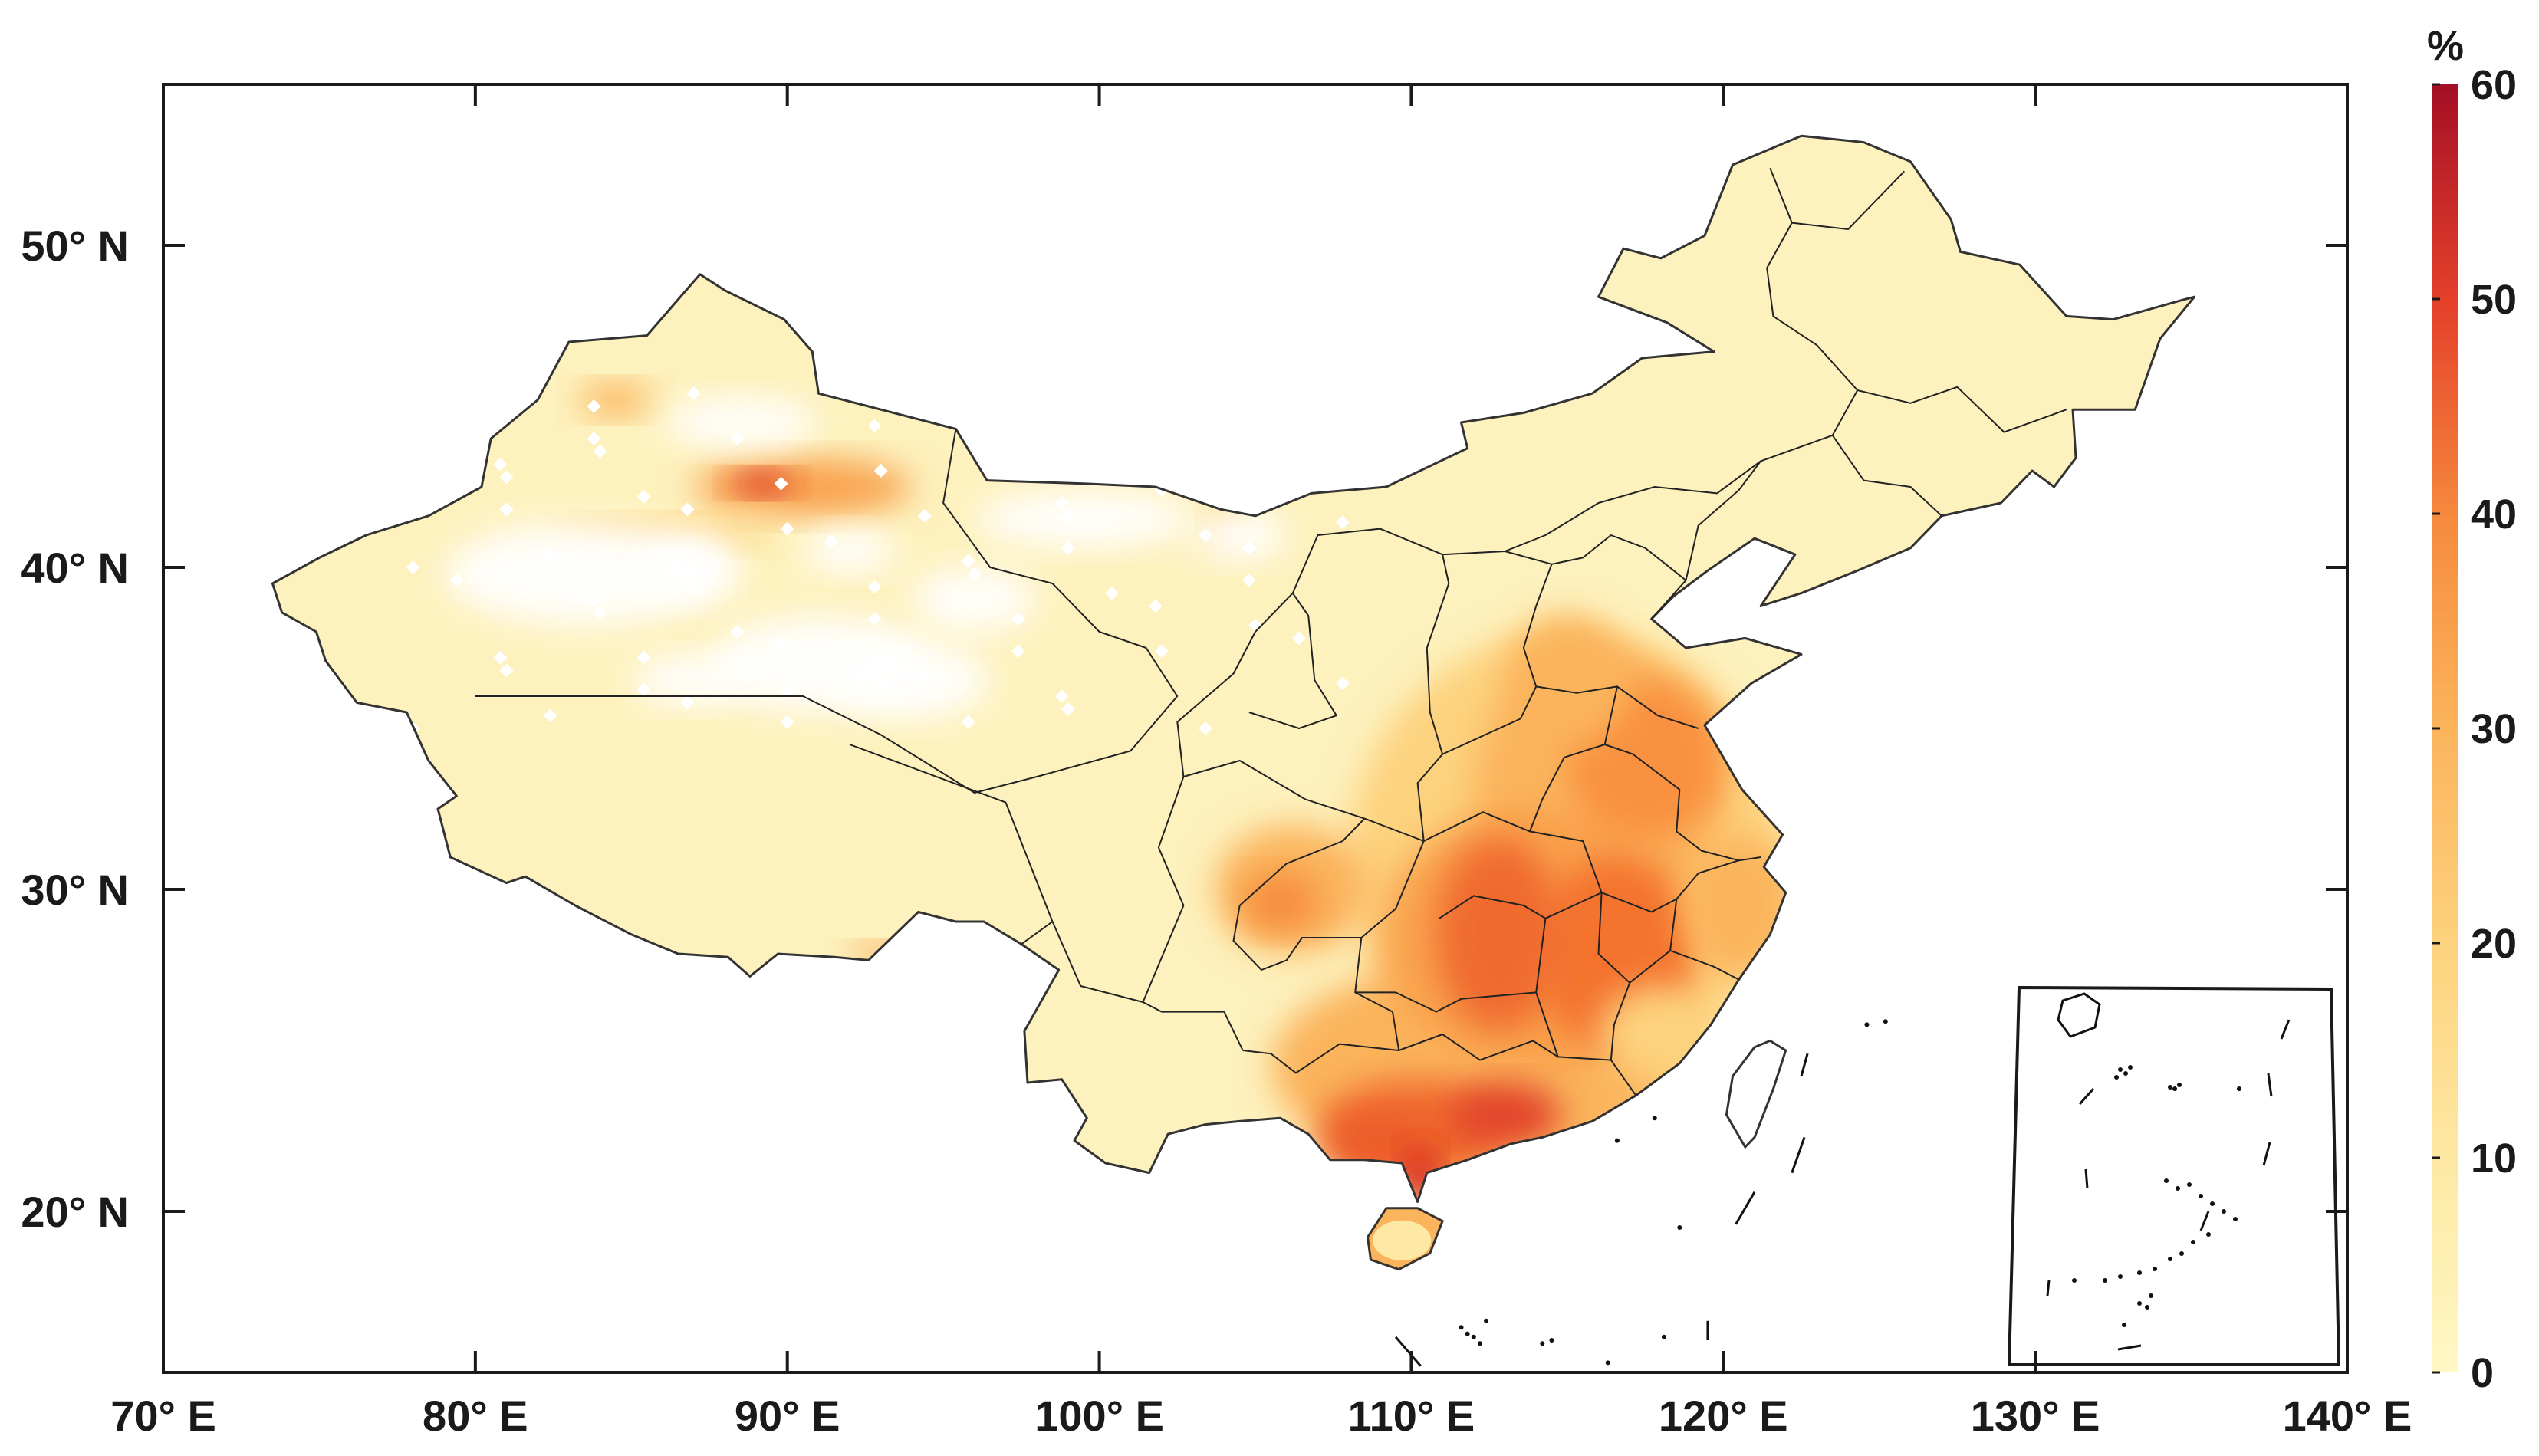 Image resolution: width=2539 pixels, height=1456 pixels. Describe the element at coordinates (2168, 1171) in the screenshot. I see `inset-islands` at that location.